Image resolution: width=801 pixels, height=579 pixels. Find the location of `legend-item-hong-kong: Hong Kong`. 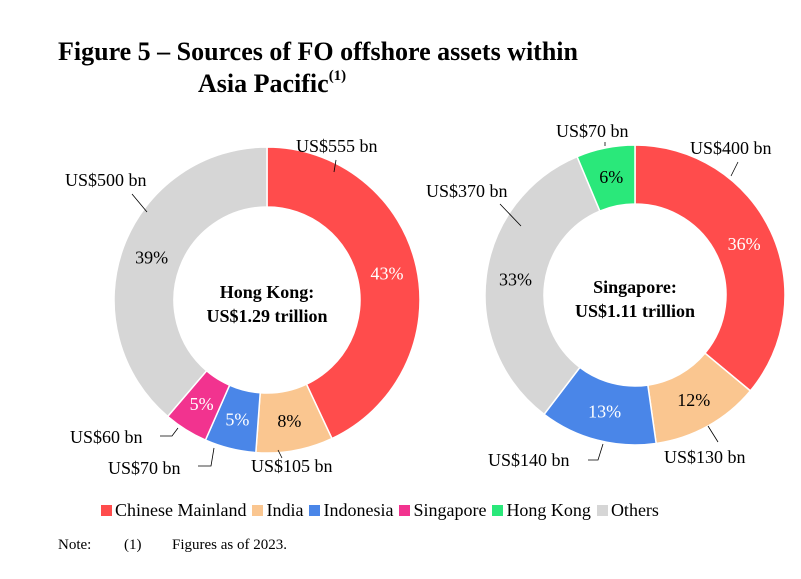

legend-item-hong-kong: Hong Kong is located at coordinates (541, 510).